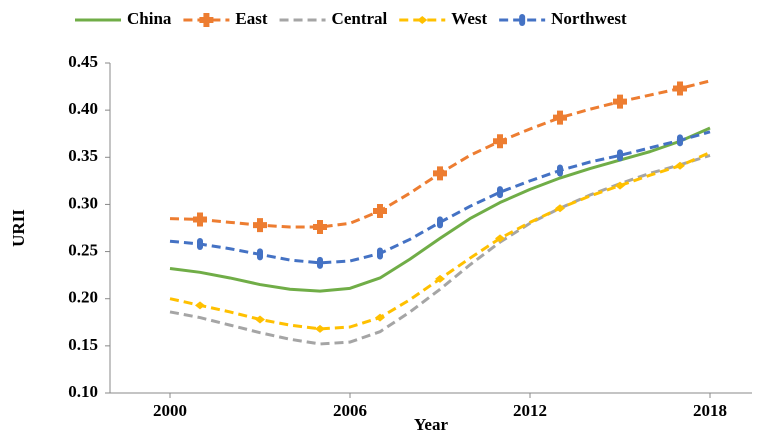  What do you see at coordinates (170, 410) in the screenshot?
I see `x-tick-label: 2000` at bounding box center [170, 410].